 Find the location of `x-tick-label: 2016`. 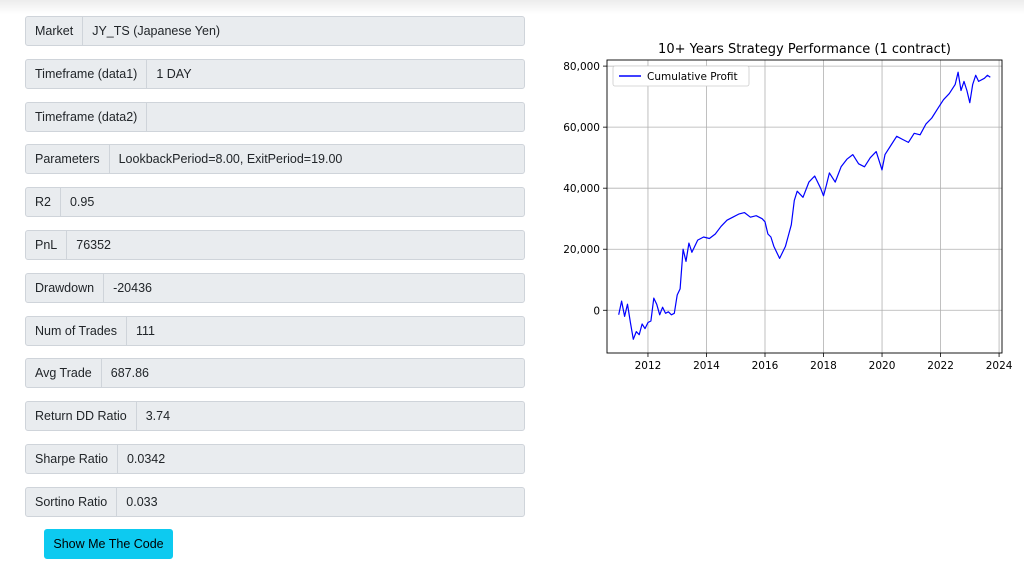

x-tick-label: 2016 is located at coordinates (765, 366).